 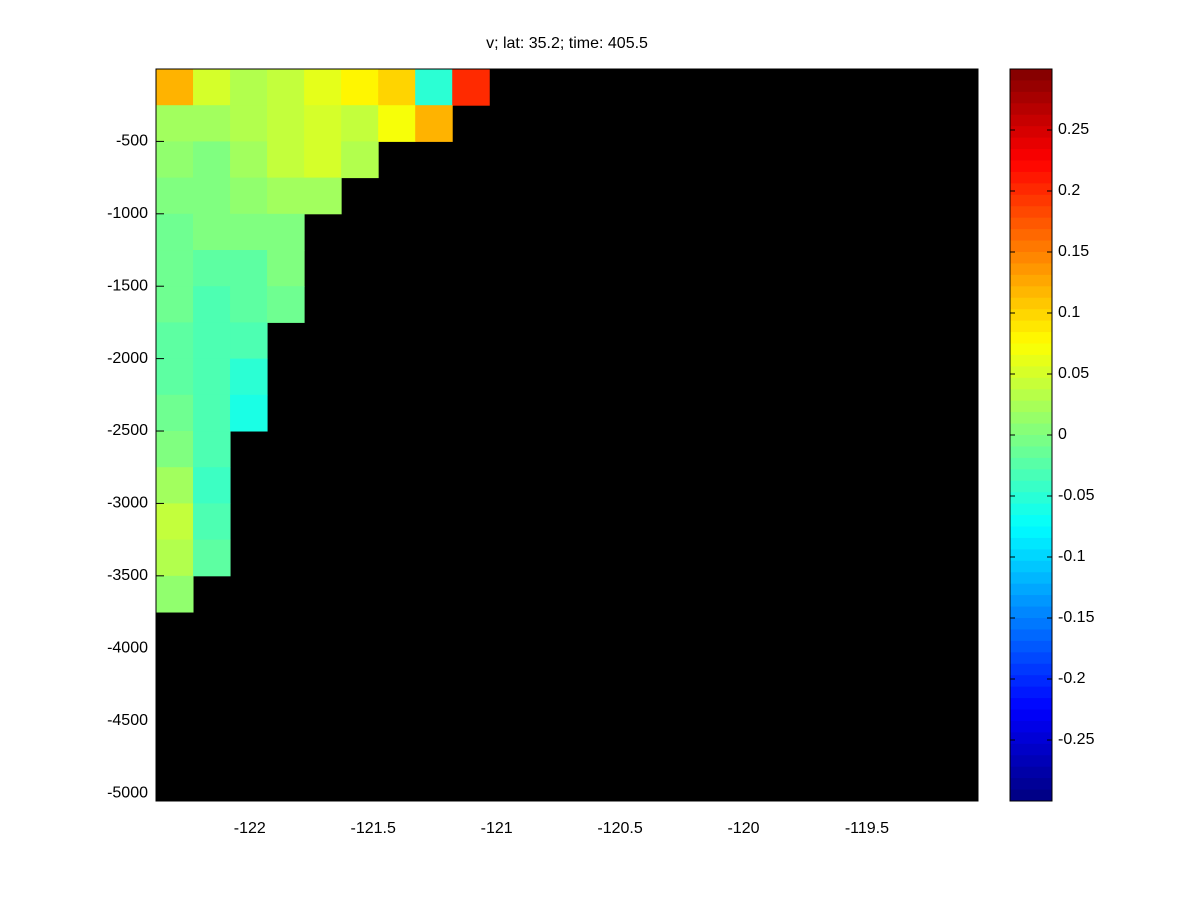 What do you see at coordinates (1072, 556) in the screenshot?
I see `colorbar-tick-label: -0.1` at bounding box center [1072, 556].